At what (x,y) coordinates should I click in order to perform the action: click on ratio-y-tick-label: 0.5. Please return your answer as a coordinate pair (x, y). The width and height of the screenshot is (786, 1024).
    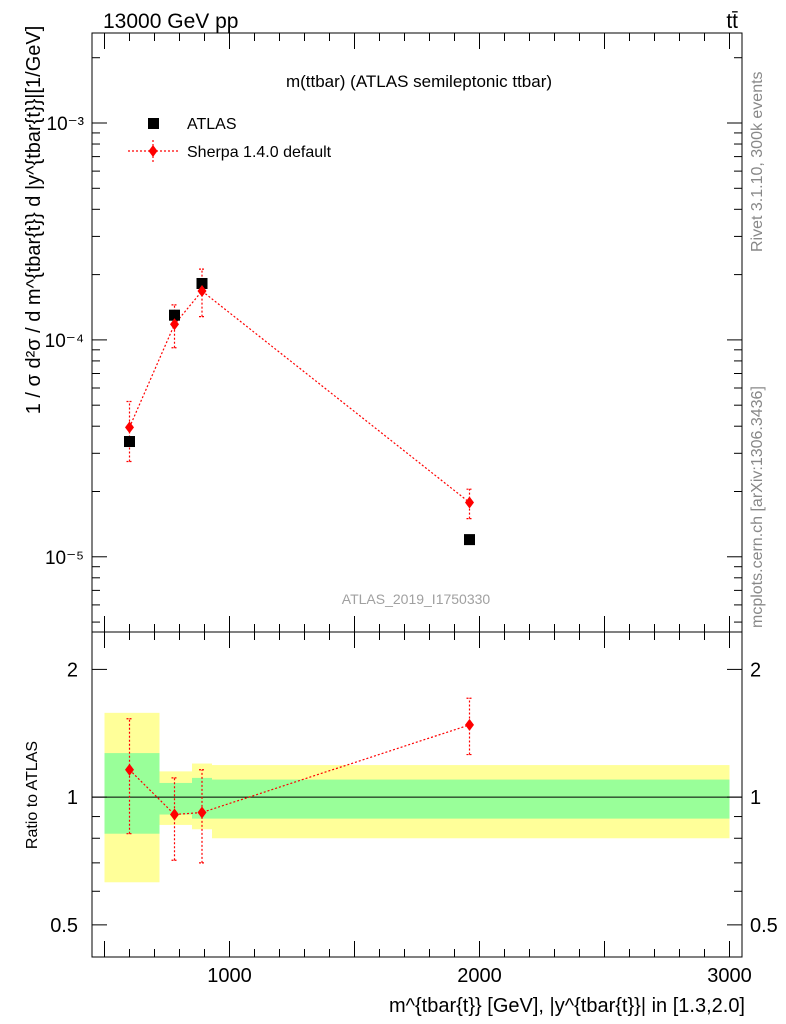
    Looking at the image, I should click on (64, 926).